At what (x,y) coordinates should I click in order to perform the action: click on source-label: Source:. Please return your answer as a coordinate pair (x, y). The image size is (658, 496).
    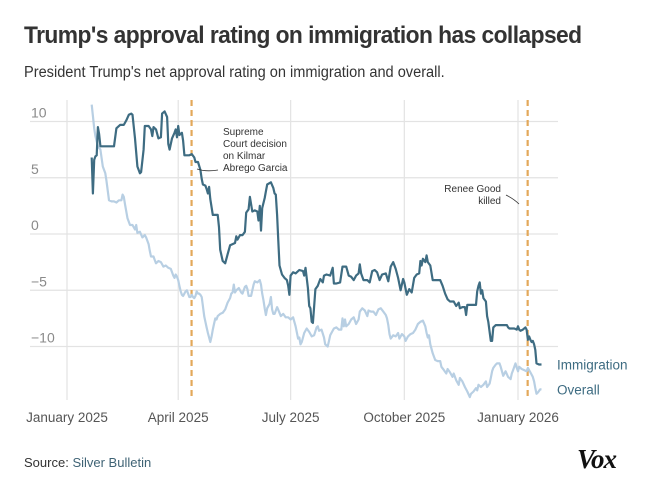
    Looking at the image, I should click on (46, 462).